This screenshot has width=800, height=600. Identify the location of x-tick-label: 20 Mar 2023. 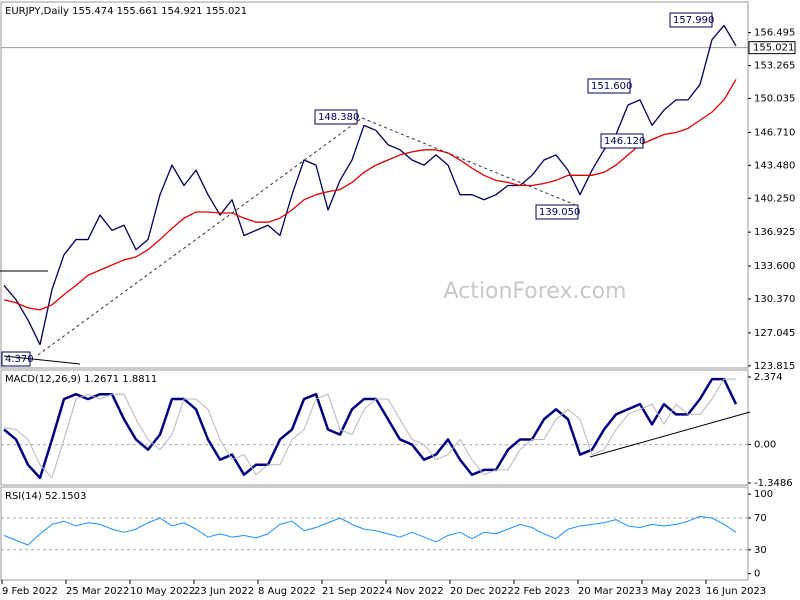
(609, 591).